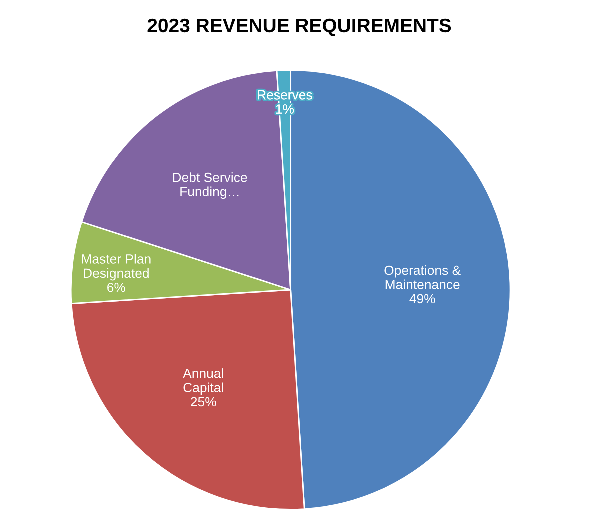 This screenshot has height=523, width=599. What do you see at coordinates (422, 278) in the screenshot?
I see `slice-label: Operations & Maintenance` at bounding box center [422, 278].